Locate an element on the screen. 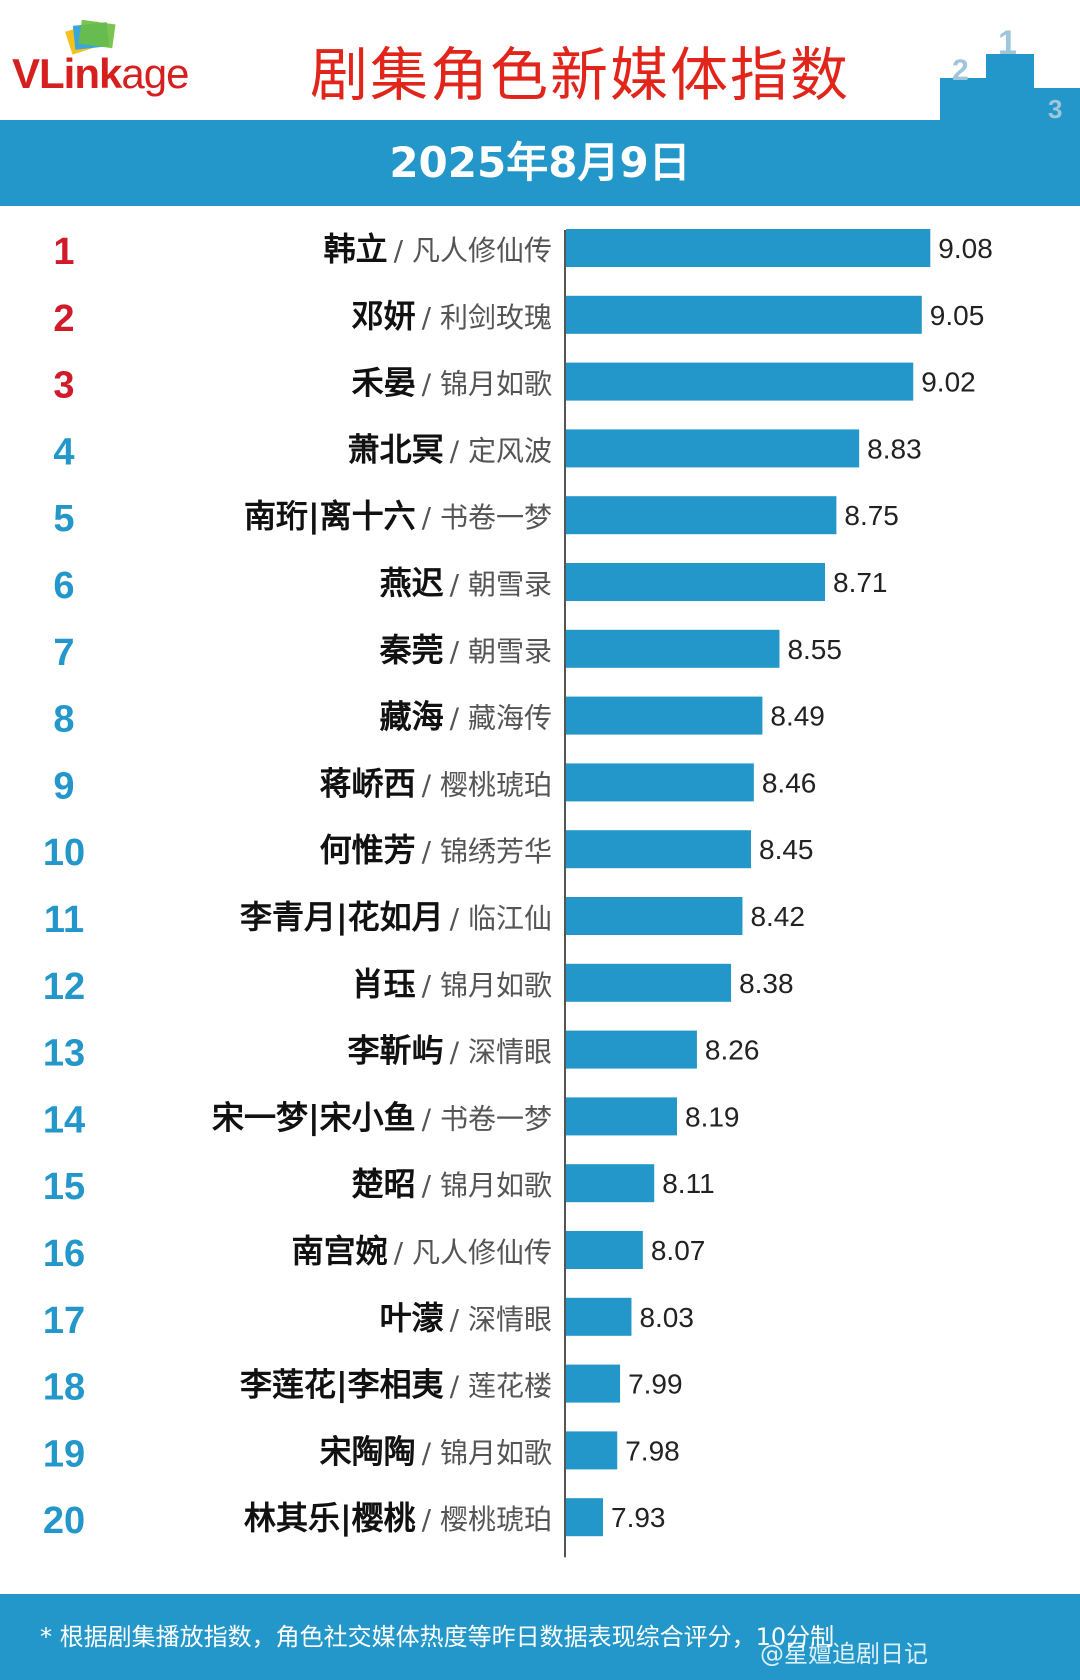  bar-row: 13 李靳屿 / 深情眼 8.26 is located at coordinates (401, 1052).